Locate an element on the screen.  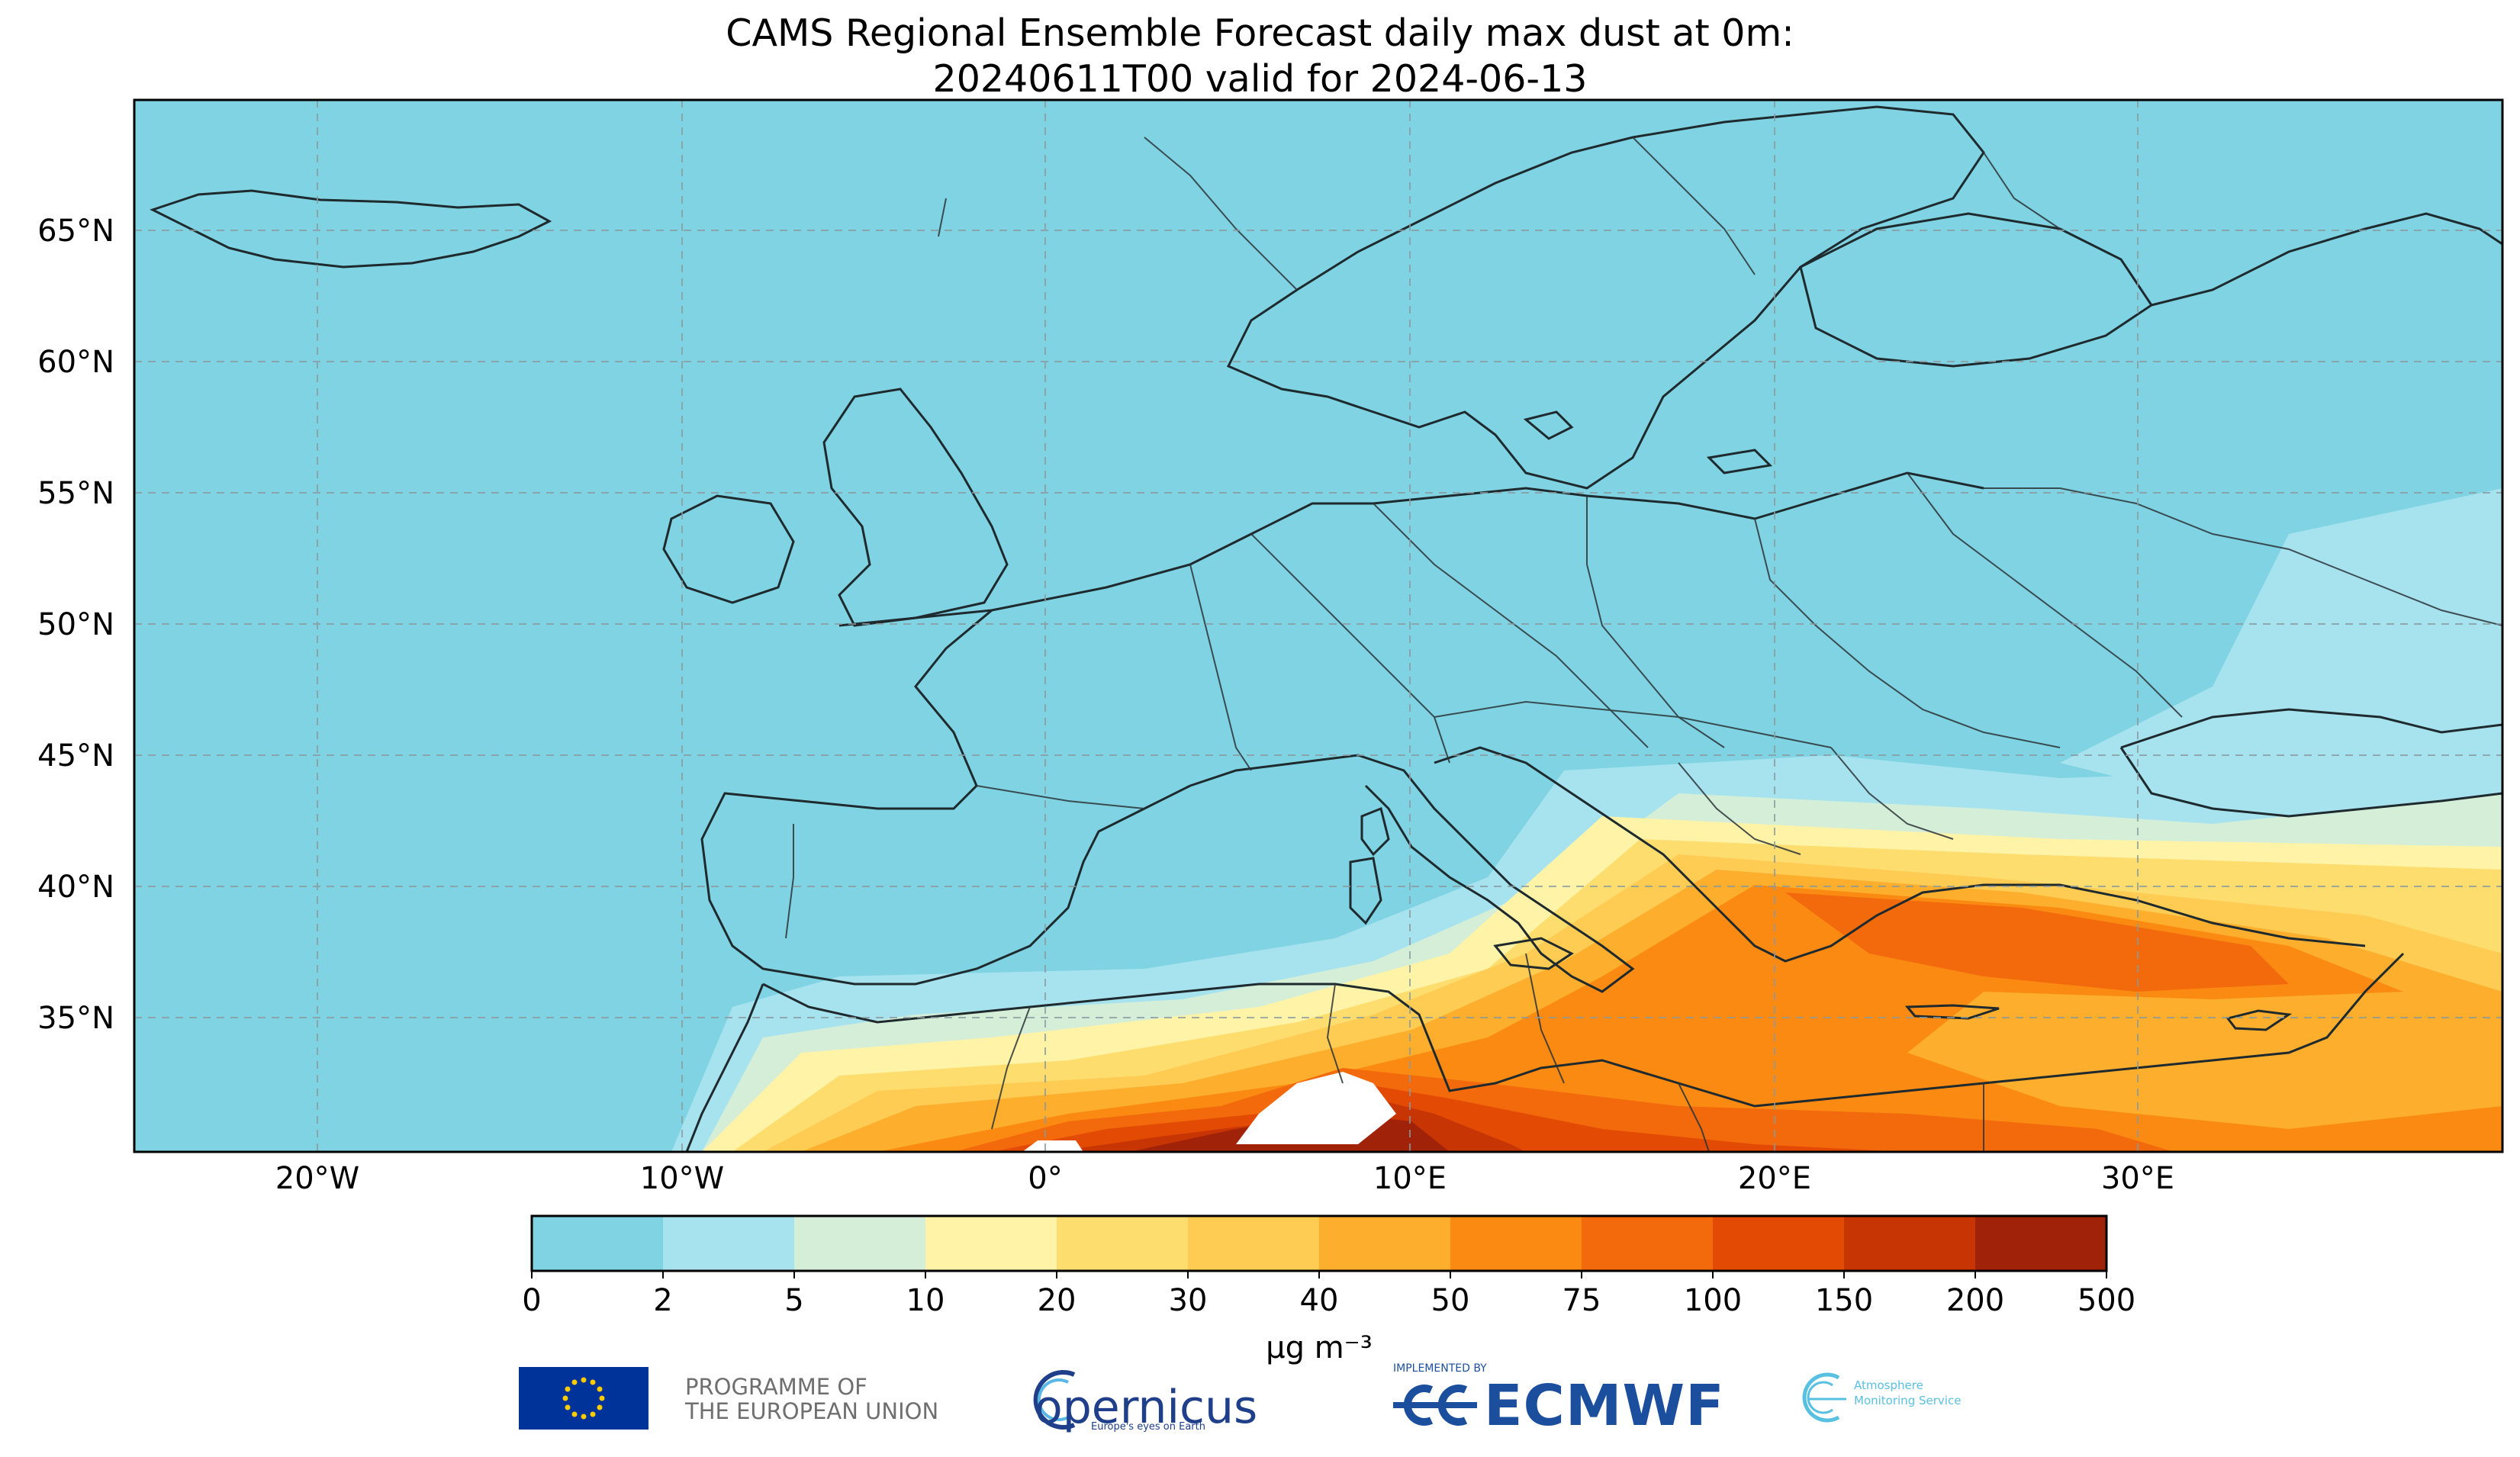
colorbar-tick-label: 200 is located at coordinates (1975, 1300).